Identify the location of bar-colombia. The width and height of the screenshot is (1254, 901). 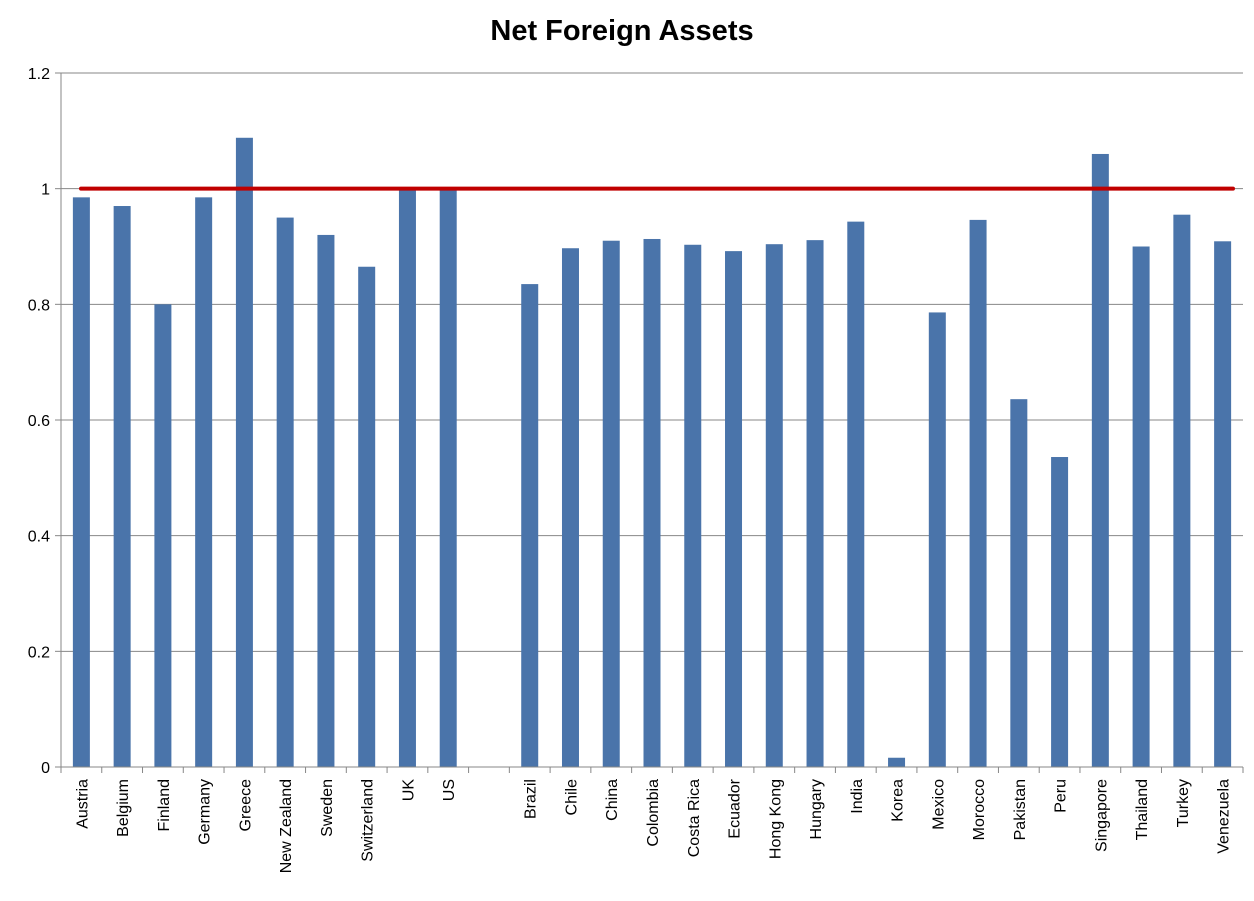
(652, 502).